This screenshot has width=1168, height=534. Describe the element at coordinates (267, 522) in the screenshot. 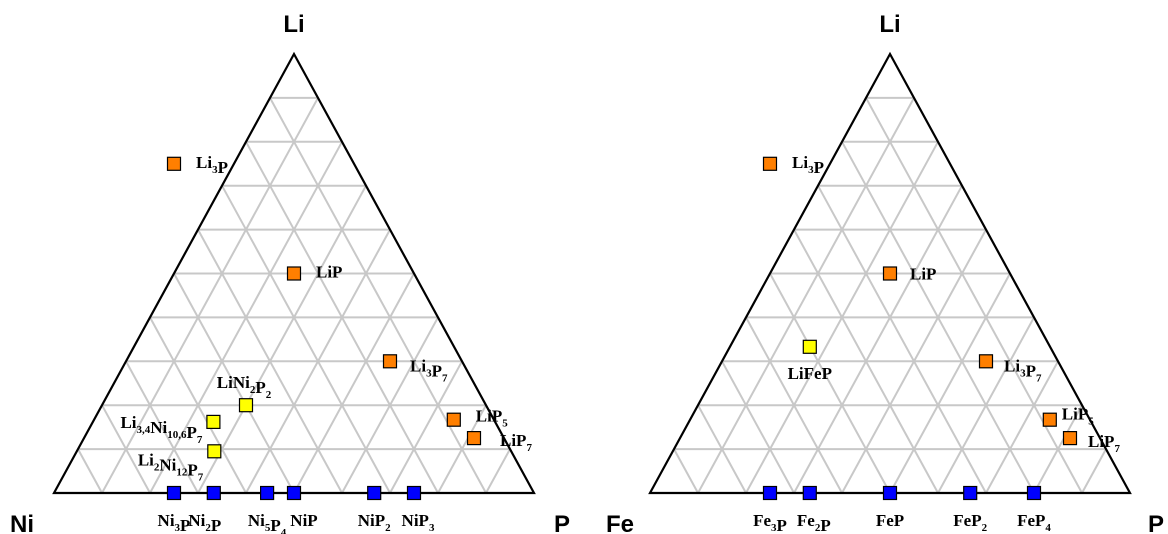

I see `left-compound-label: Ni5P4` at that location.